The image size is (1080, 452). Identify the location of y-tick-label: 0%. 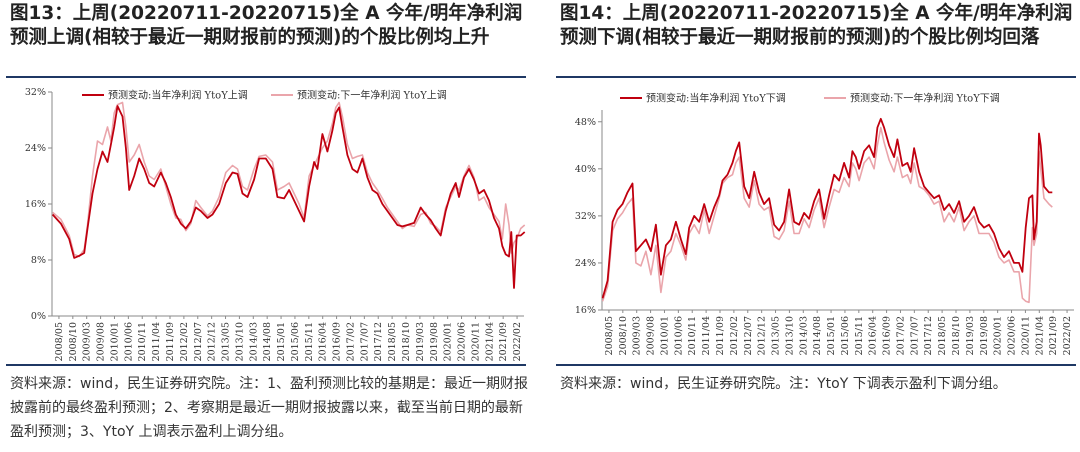
(38, 316).